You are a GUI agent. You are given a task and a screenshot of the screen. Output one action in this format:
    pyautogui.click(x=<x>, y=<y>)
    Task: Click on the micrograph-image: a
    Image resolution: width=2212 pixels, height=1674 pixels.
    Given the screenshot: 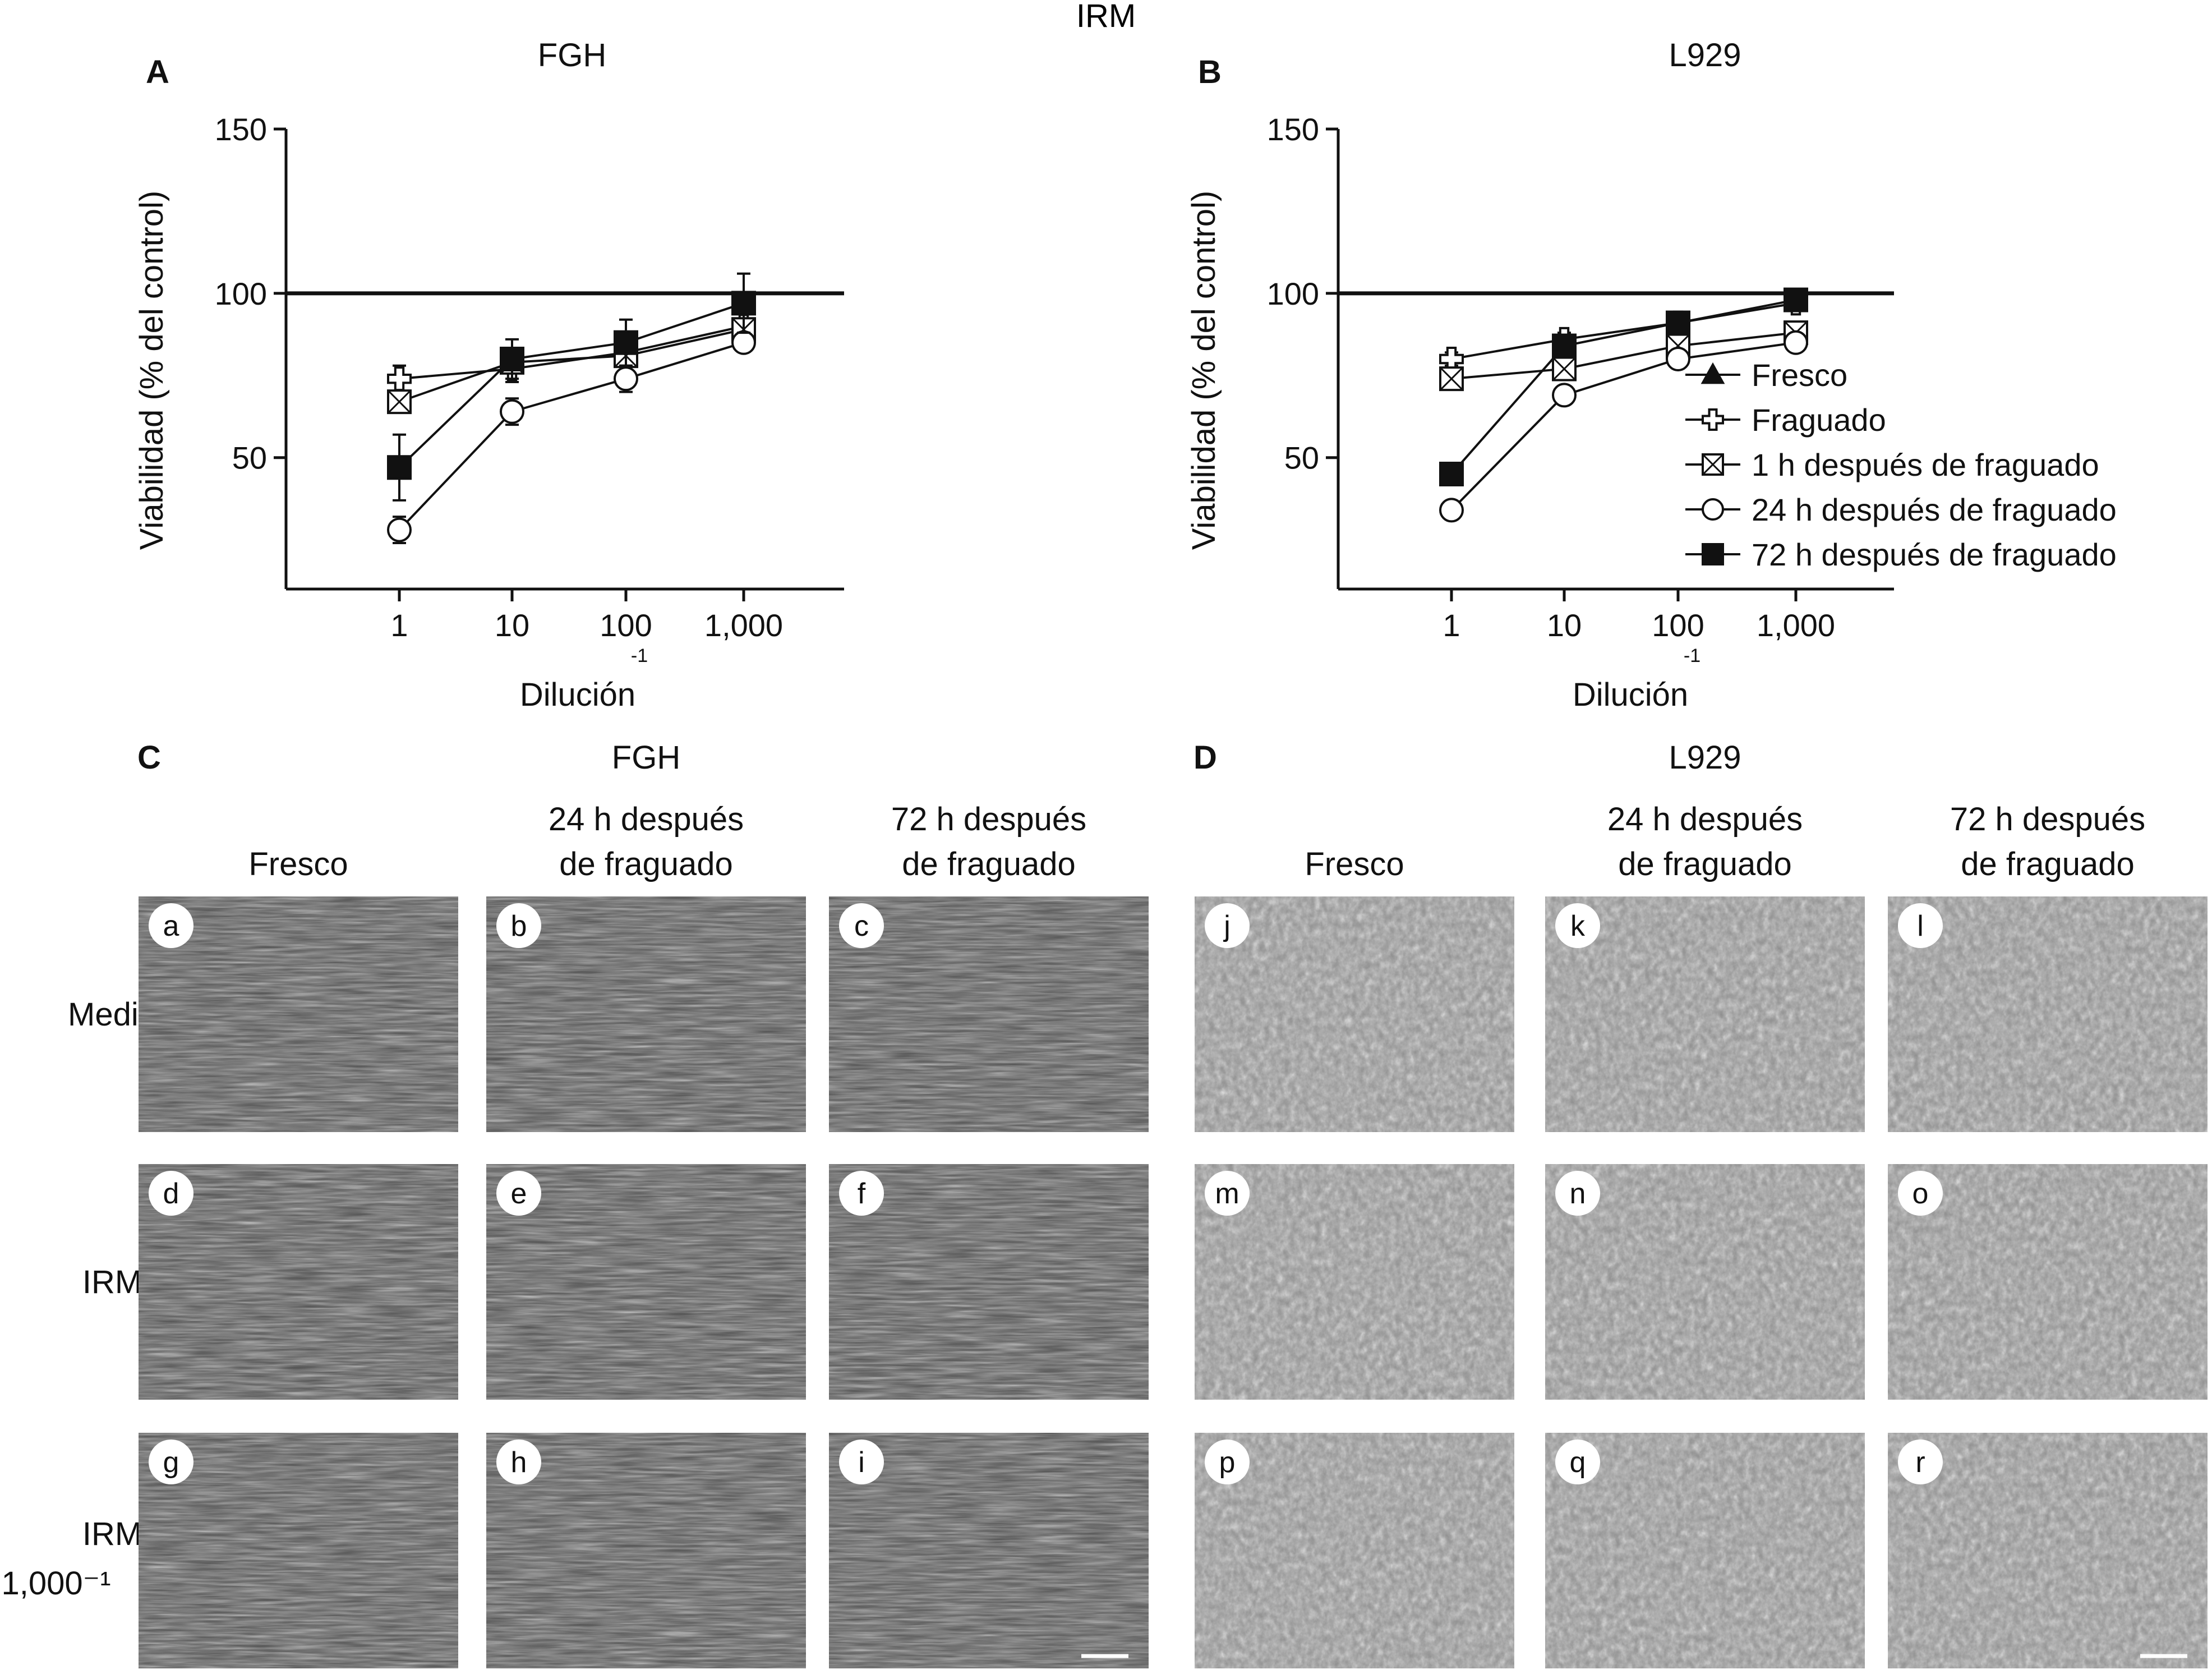 What is the action you would take?
    pyautogui.click(x=298, y=1014)
    